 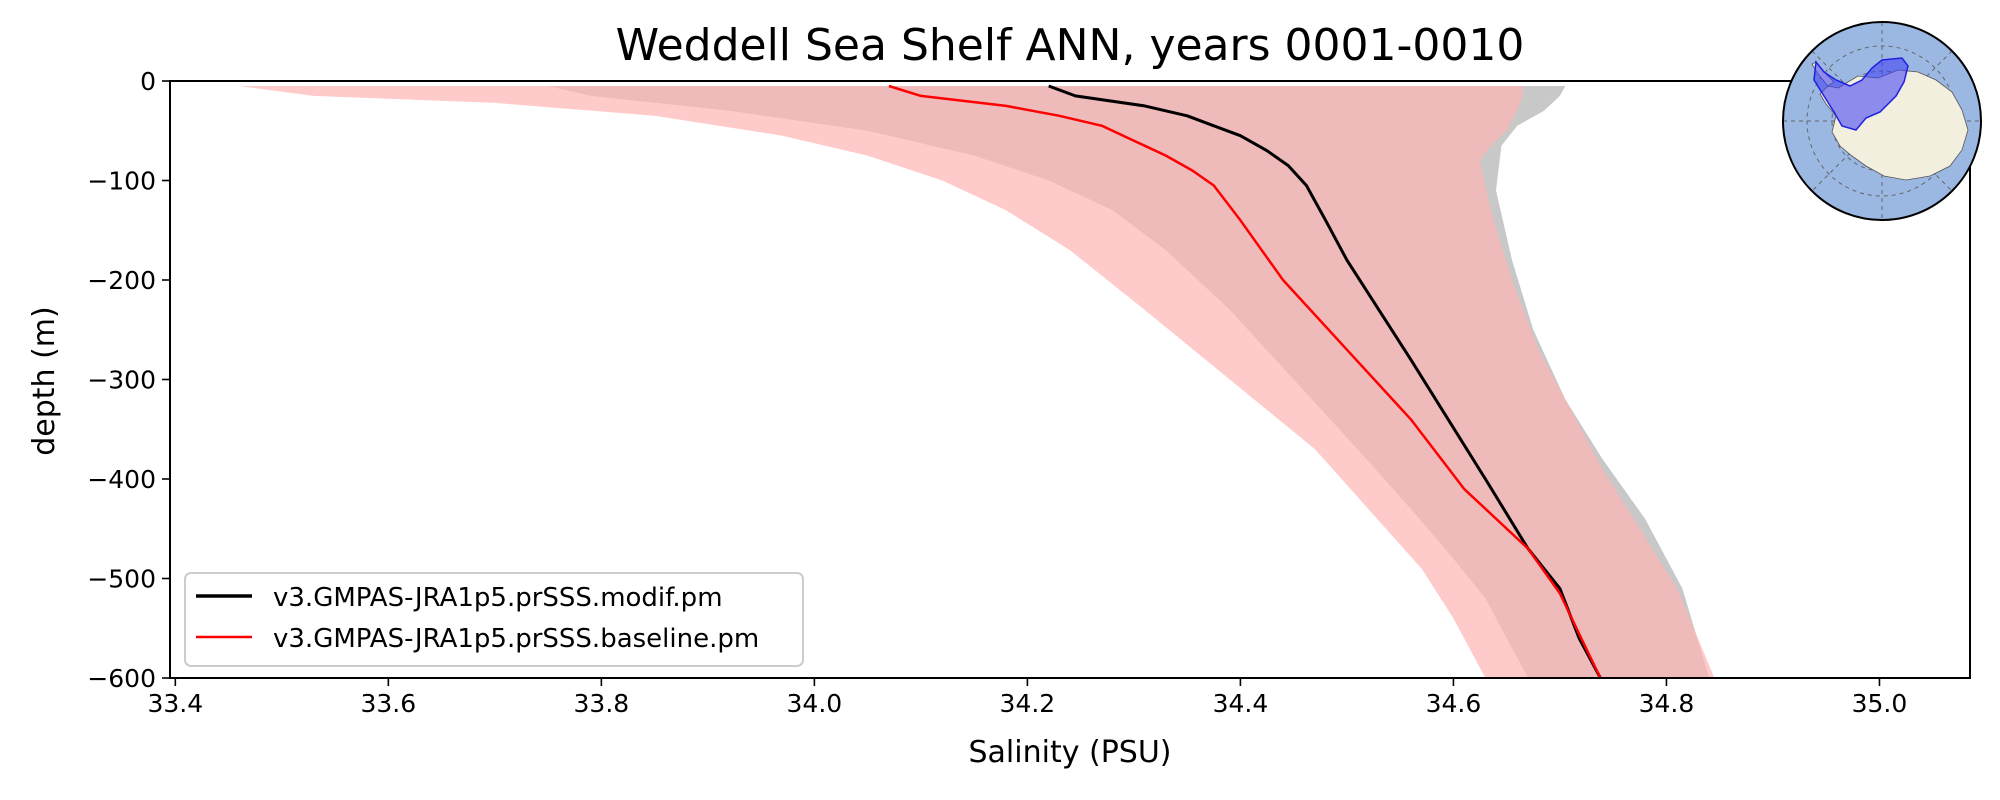 What do you see at coordinates (121, 380) in the screenshot?
I see `y-tick-label: −300` at bounding box center [121, 380].